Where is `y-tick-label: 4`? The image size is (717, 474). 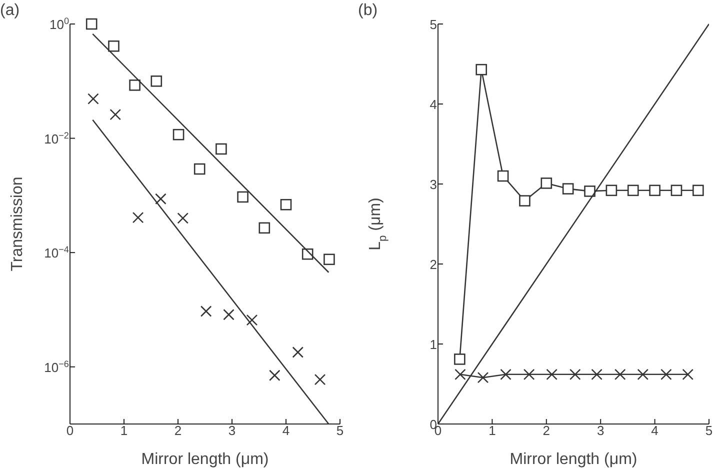
y-tick-label: 4 is located at coordinates (433, 104).